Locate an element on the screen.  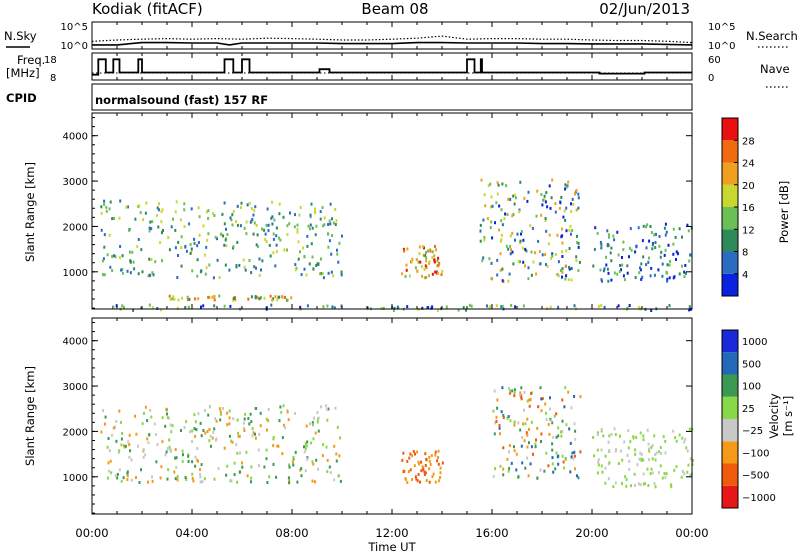
velocity-colorbar-label: Velocity is located at coordinates (774, 415).